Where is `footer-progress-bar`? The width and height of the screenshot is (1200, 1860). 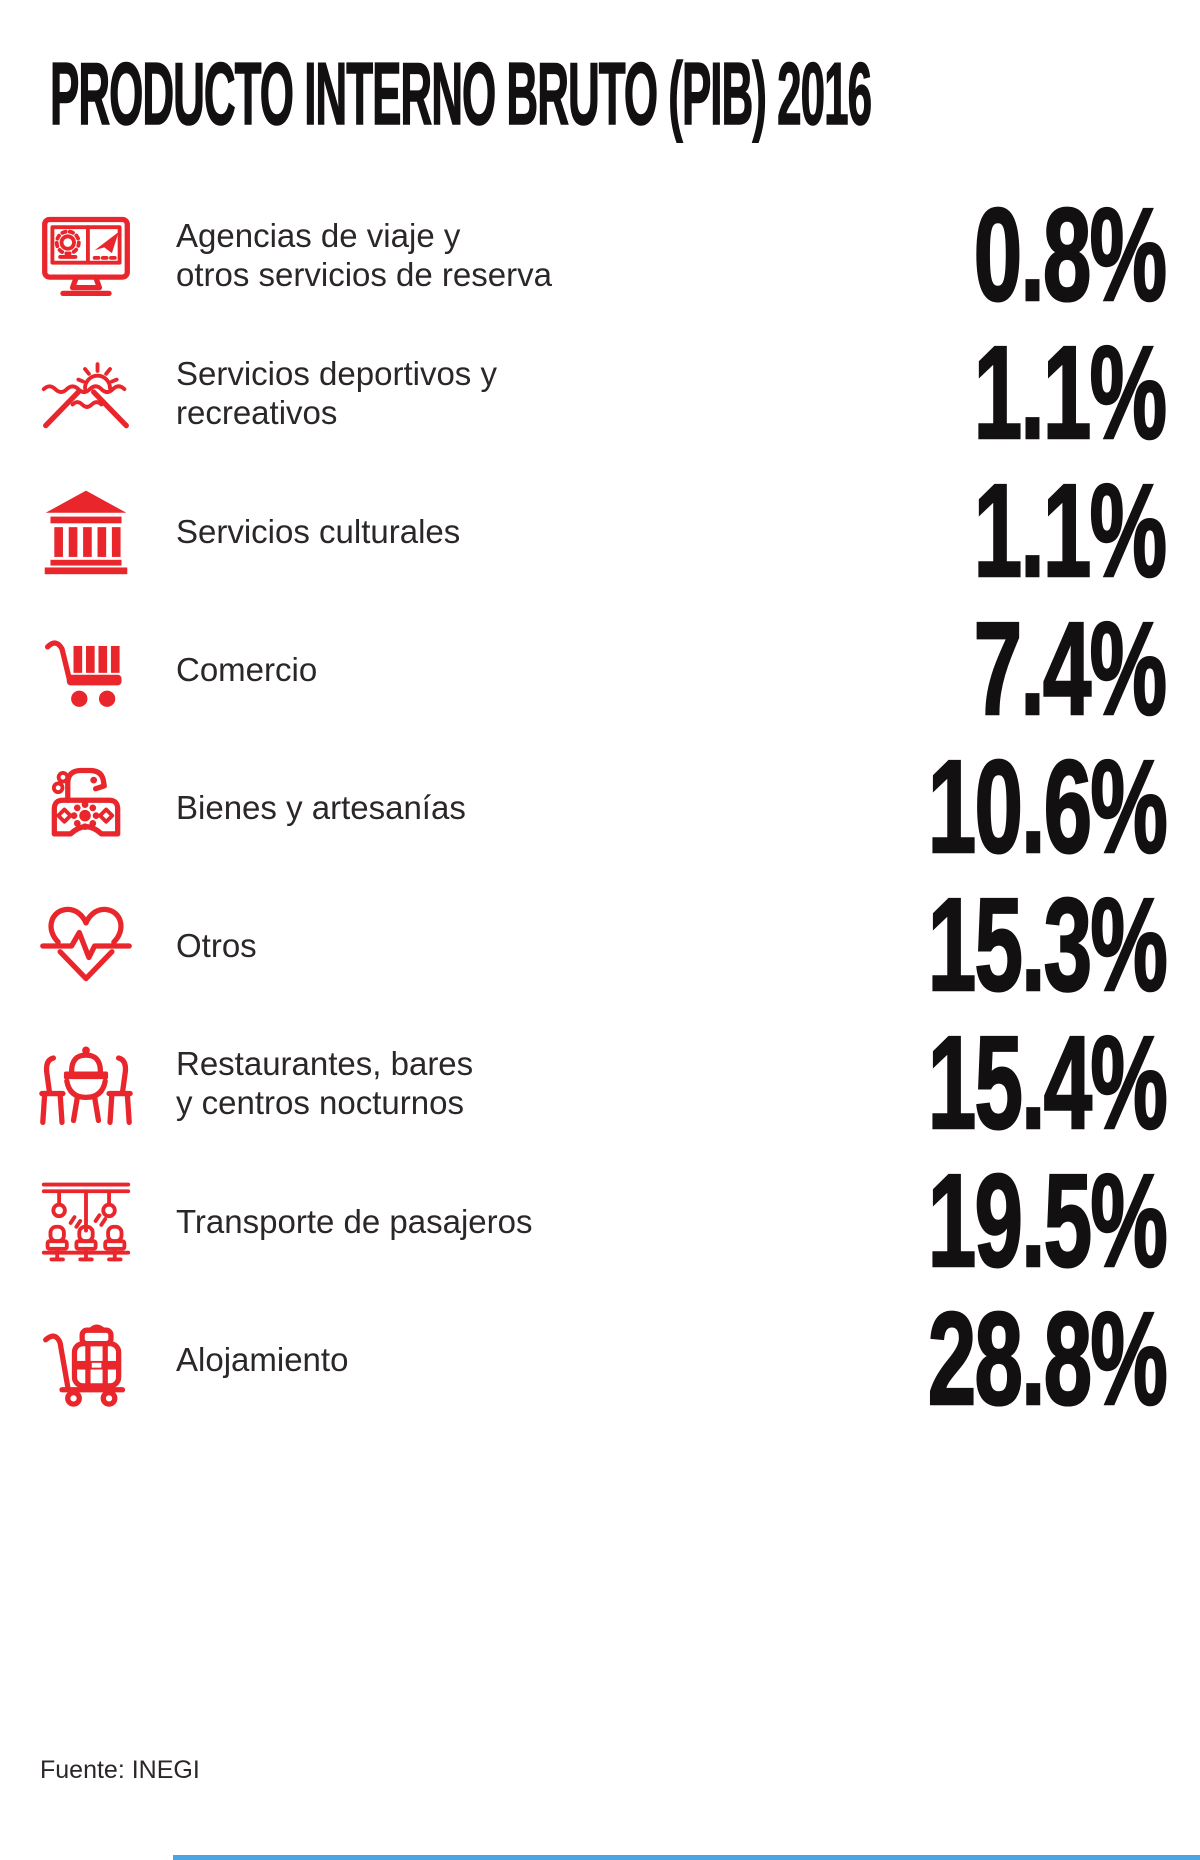
footer-progress-bar is located at coordinates (686, 1857).